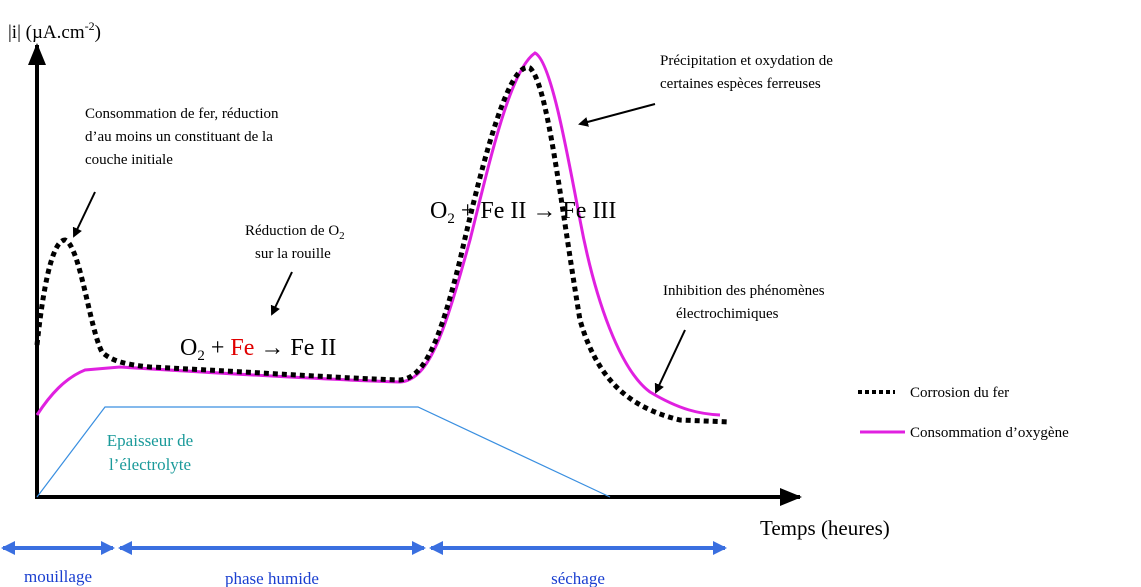  I want to click on annotation-precipitation: Précipitation et oxydation de, so click(746, 61).